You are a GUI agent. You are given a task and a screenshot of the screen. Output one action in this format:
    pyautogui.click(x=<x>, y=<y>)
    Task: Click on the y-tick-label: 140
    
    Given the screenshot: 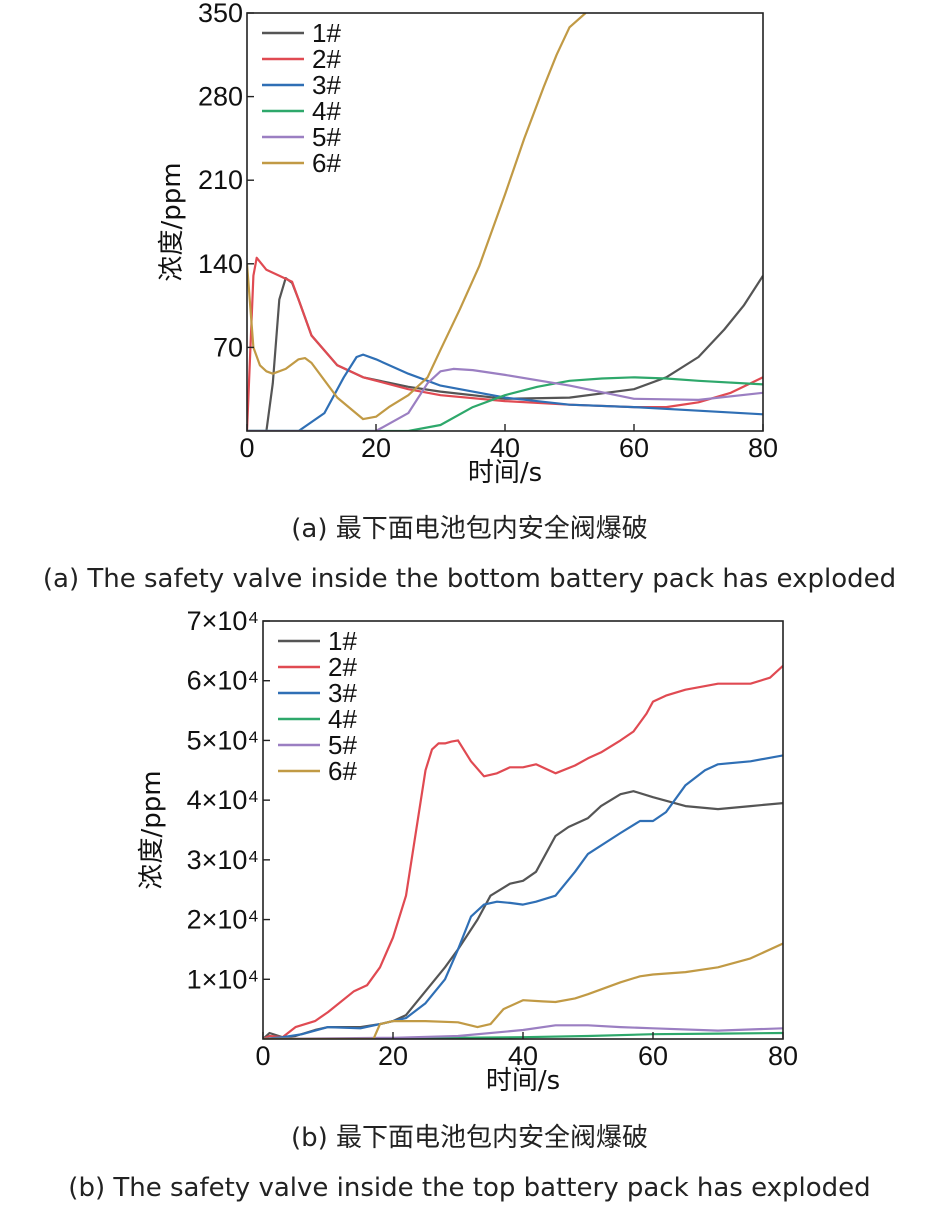 What is the action you would take?
    pyautogui.click(x=220, y=264)
    